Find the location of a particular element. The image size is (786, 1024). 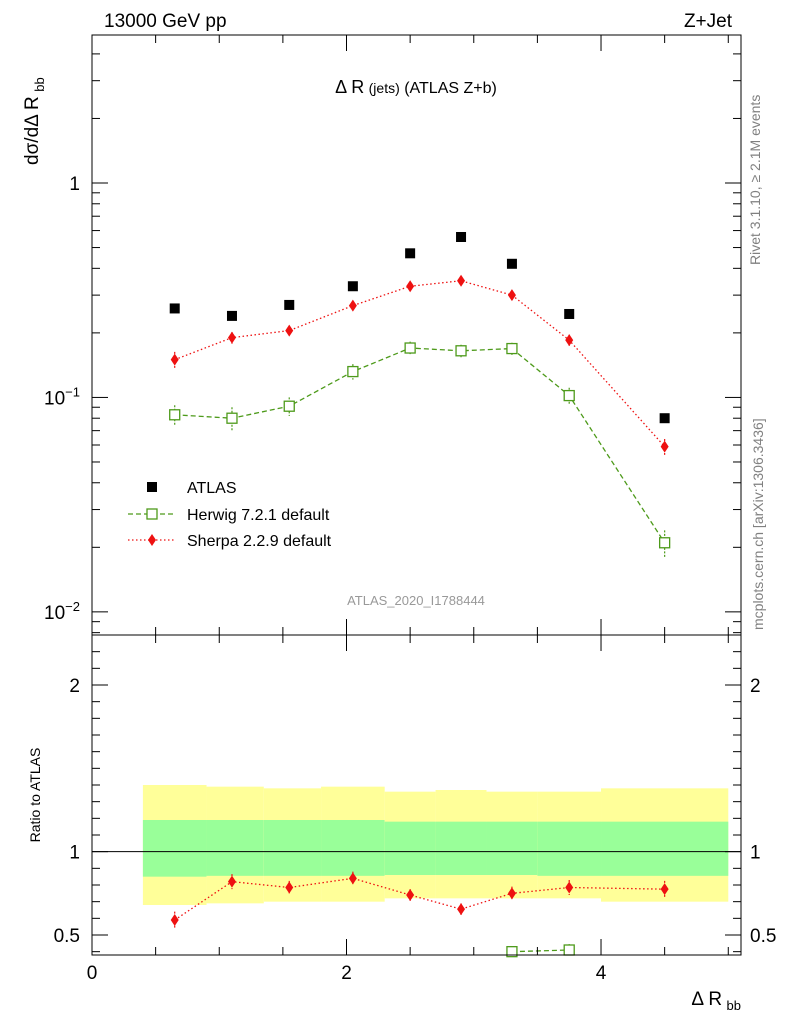

legend-sherpa-label: Sherpa 2.2.9 default is located at coordinates (259, 541).